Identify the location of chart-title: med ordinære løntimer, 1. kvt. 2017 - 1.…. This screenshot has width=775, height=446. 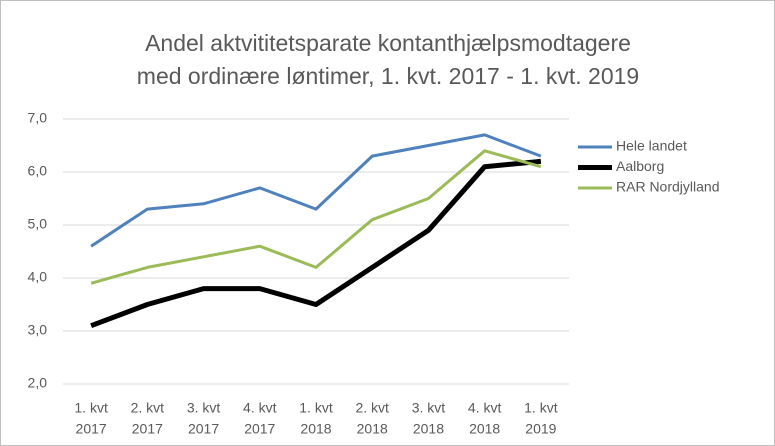
(388, 76).